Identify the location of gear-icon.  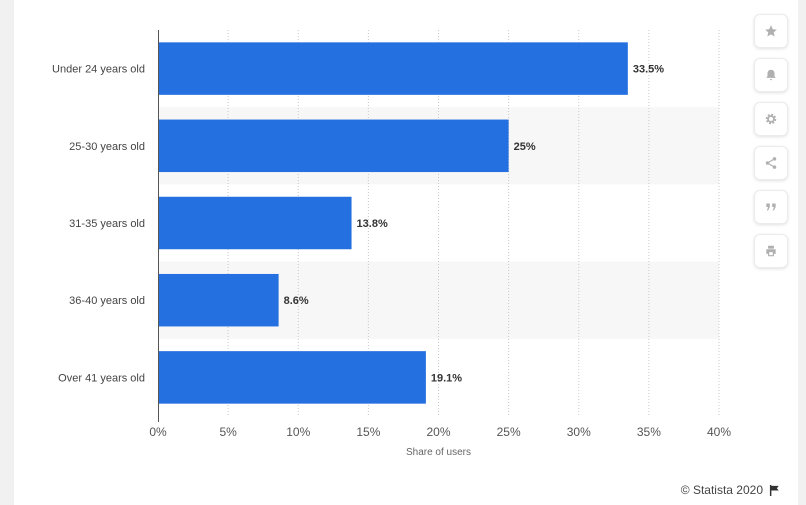
(771, 119).